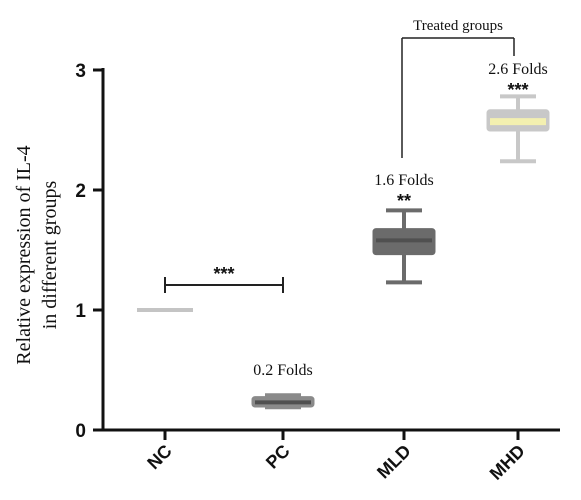 The width and height of the screenshot is (581, 500). I want to click on nc-pc-sig-stars: ***, so click(223, 274).